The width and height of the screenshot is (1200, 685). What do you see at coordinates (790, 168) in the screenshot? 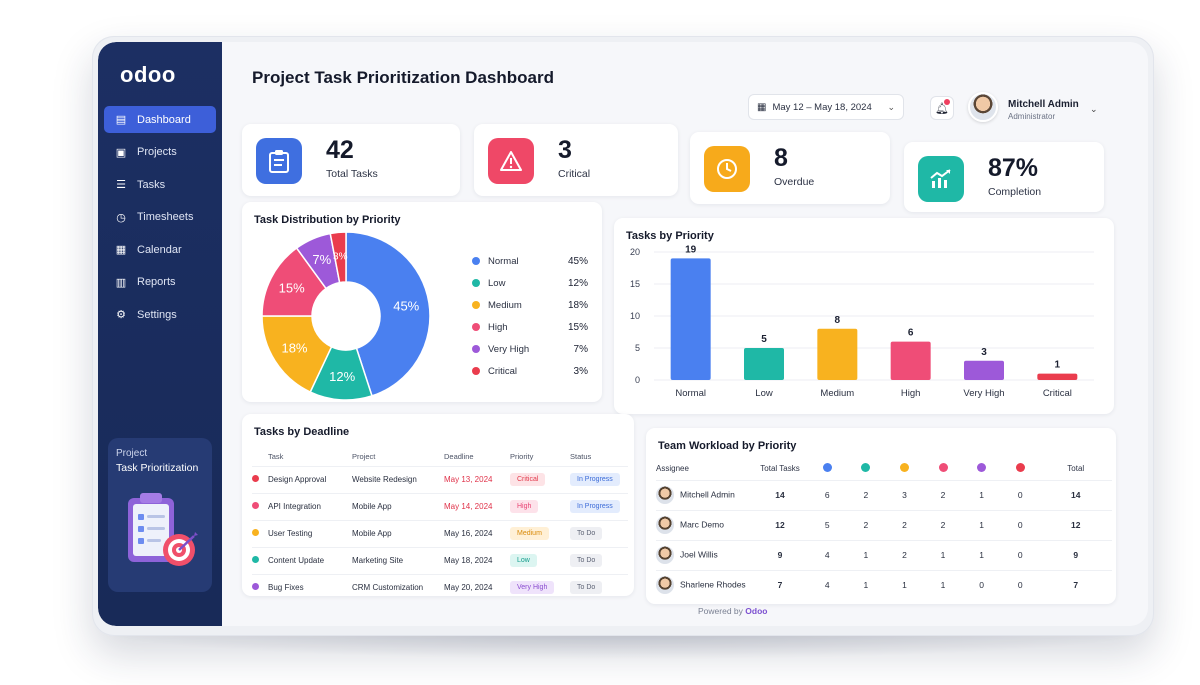
I see `kpi-card-overdue: 8 Overdue` at bounding box center [790, 168].